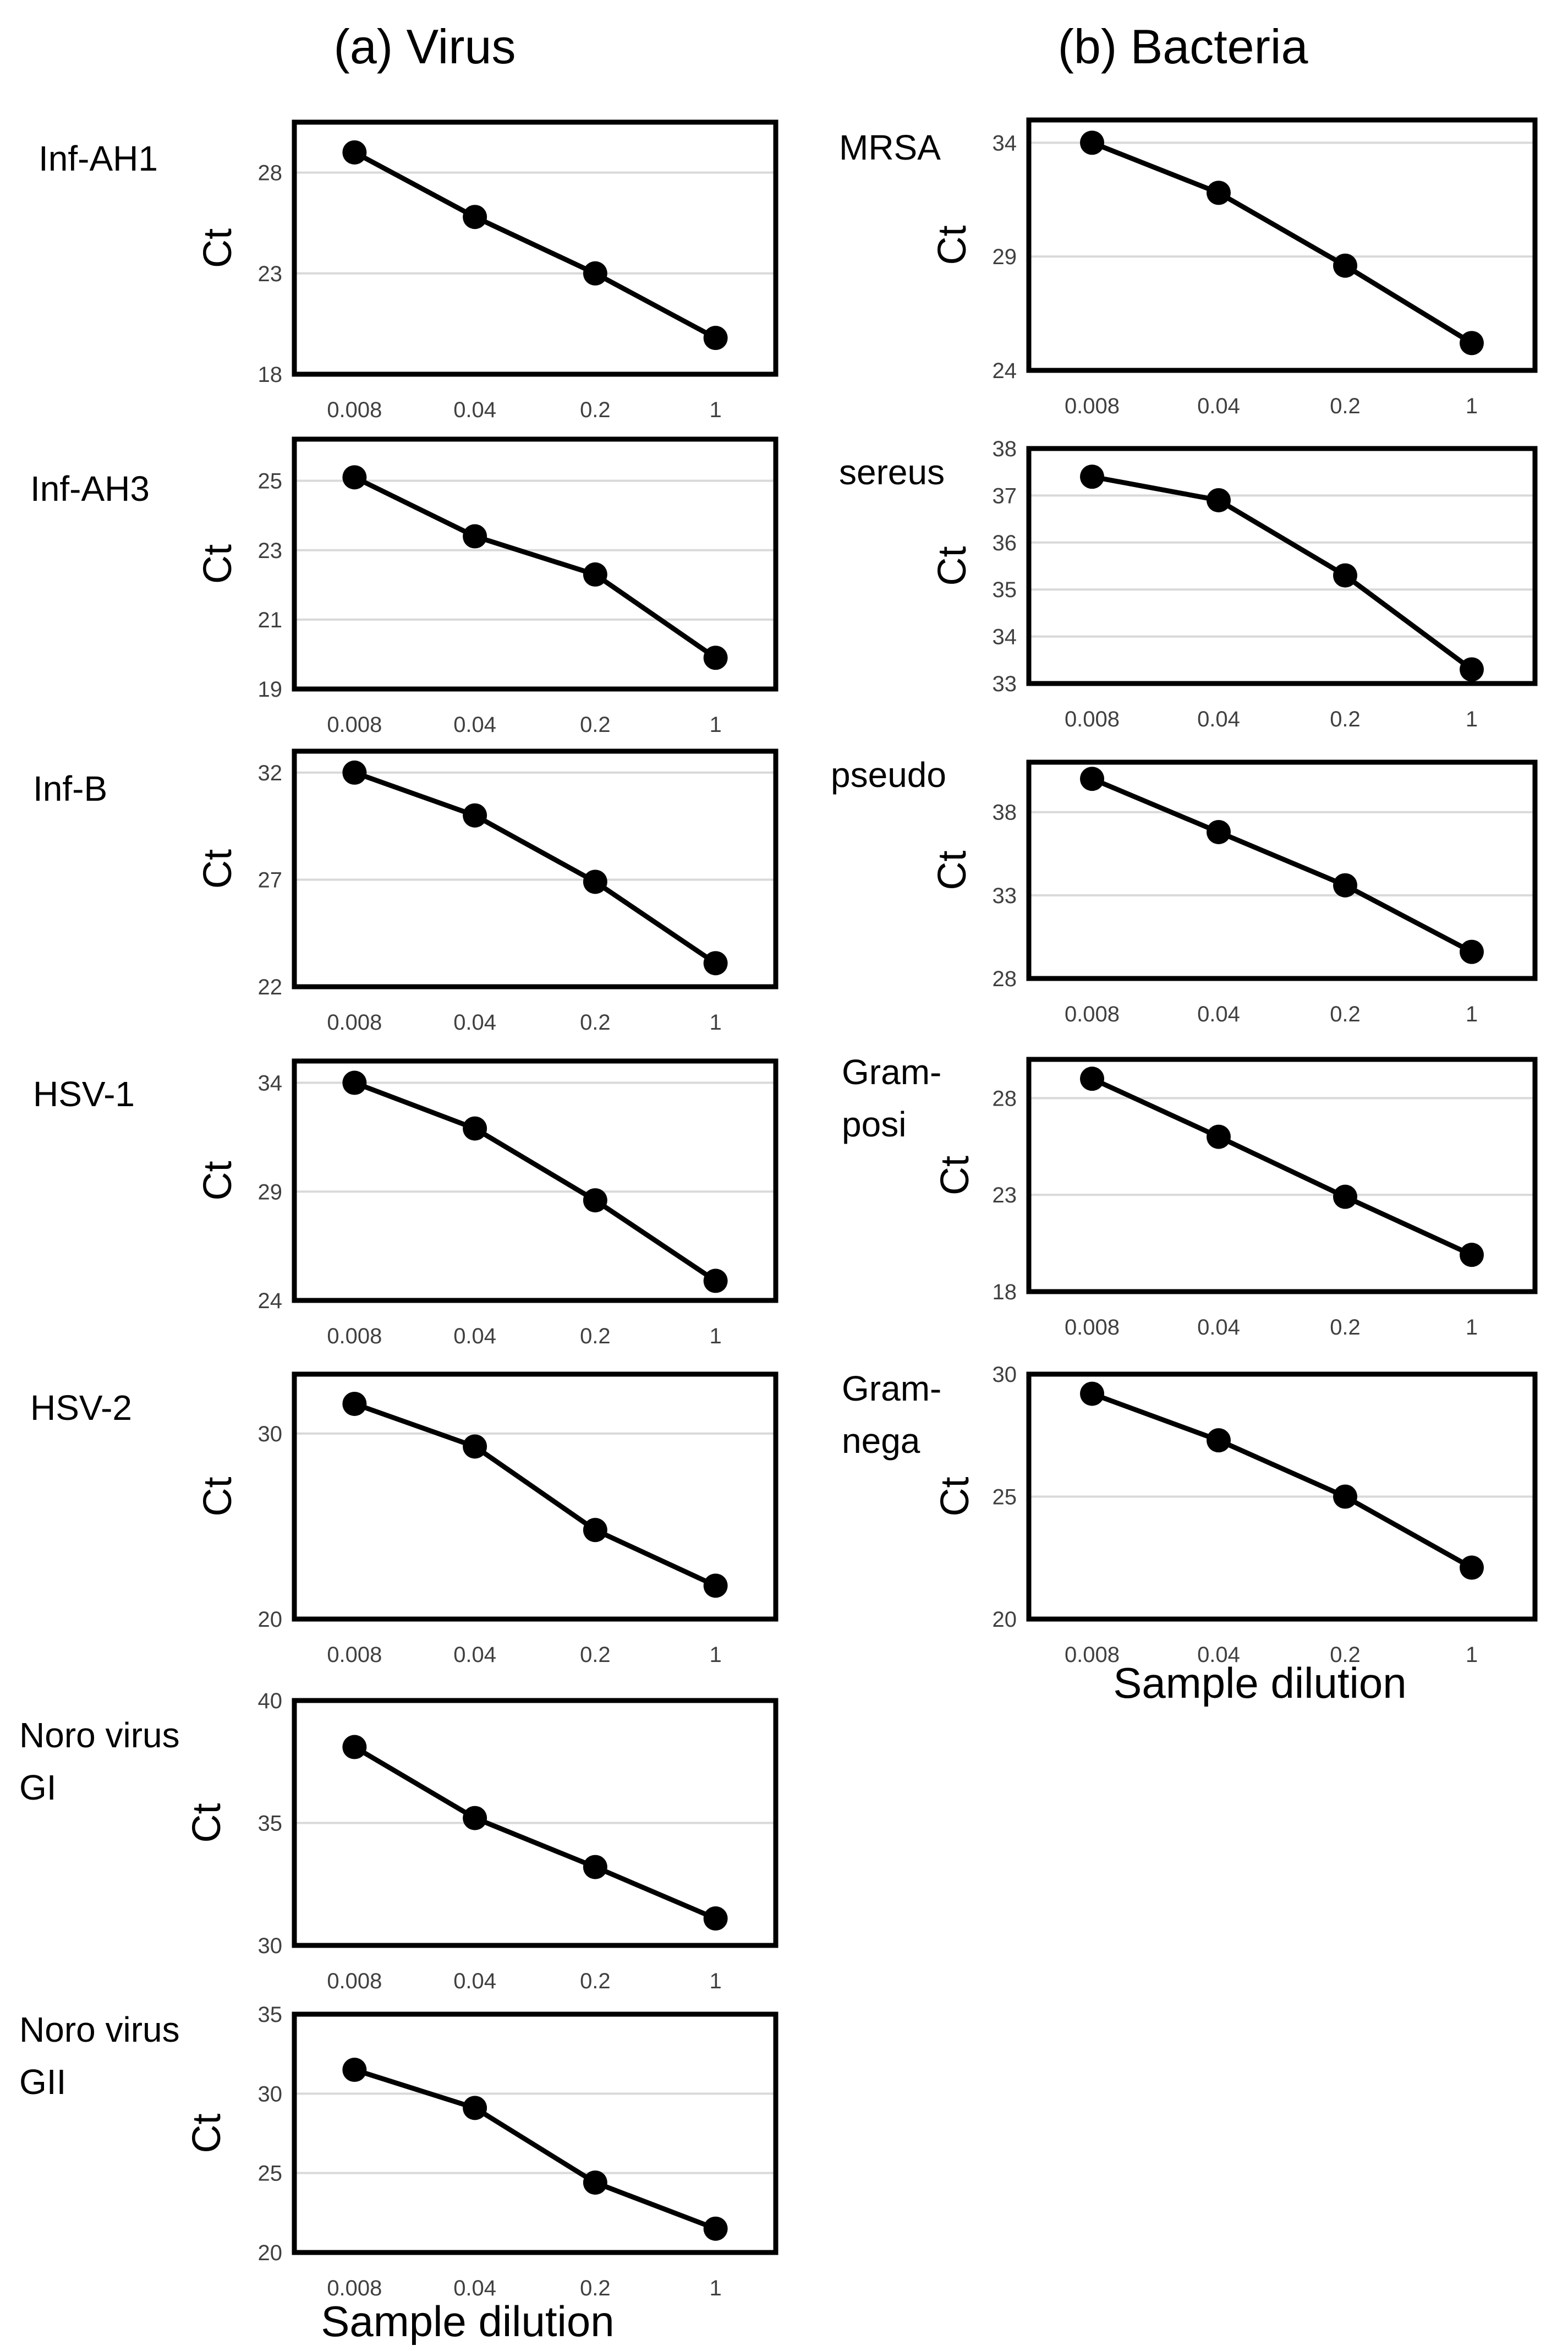  What do you see at coordinates (1005, 979) in the screenshot?
I see `y-tick-label: 28` at bounding box center [1005, 979].